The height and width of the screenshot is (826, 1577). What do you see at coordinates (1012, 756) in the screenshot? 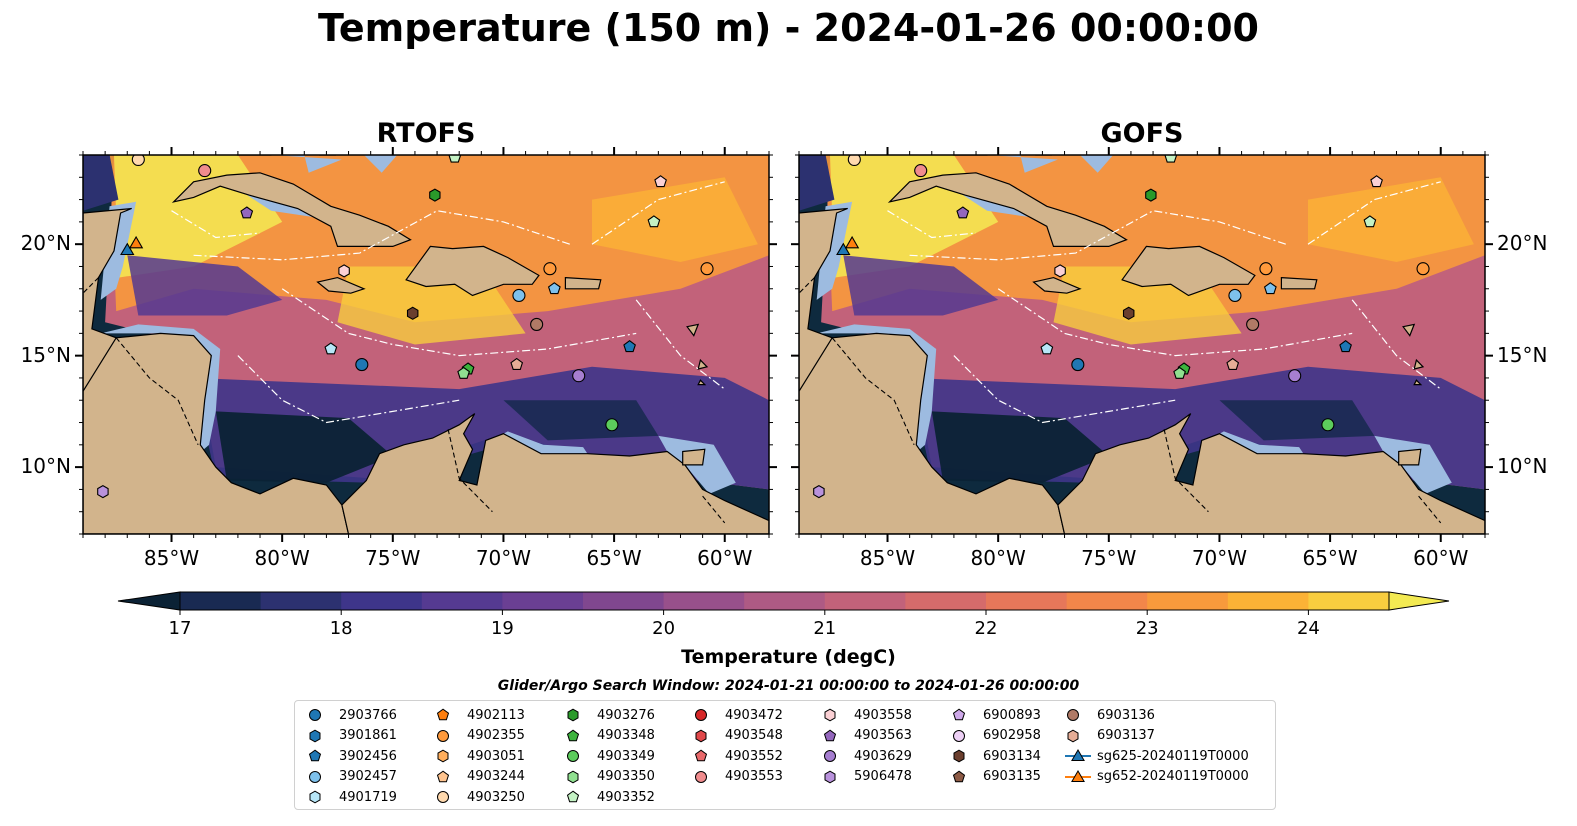
I see `legend-label: 6903134` at bounding box center [1012, 756].